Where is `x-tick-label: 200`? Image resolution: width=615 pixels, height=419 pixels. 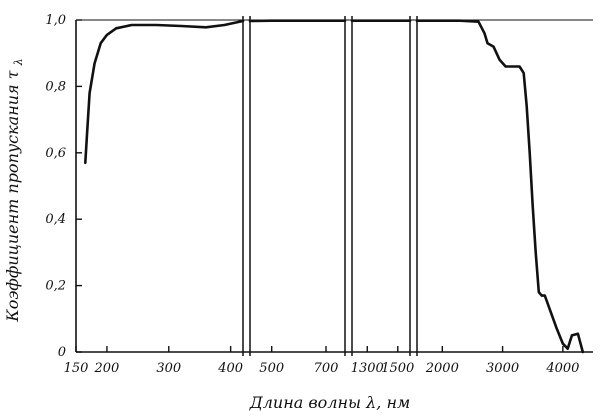 x-tick-label: 200 is located at coordinates (107, 368).